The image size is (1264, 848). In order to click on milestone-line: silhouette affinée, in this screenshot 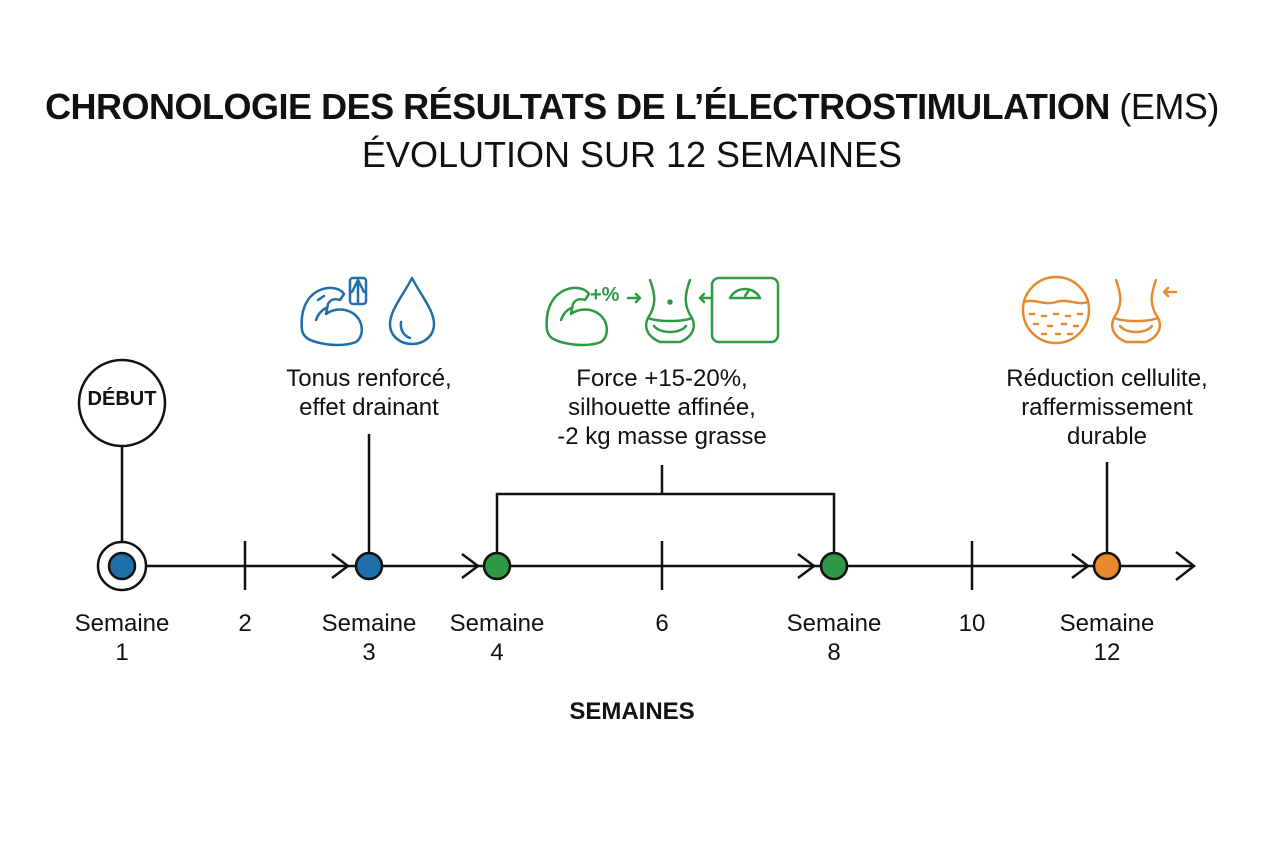, I will do `click(662, 407)`.